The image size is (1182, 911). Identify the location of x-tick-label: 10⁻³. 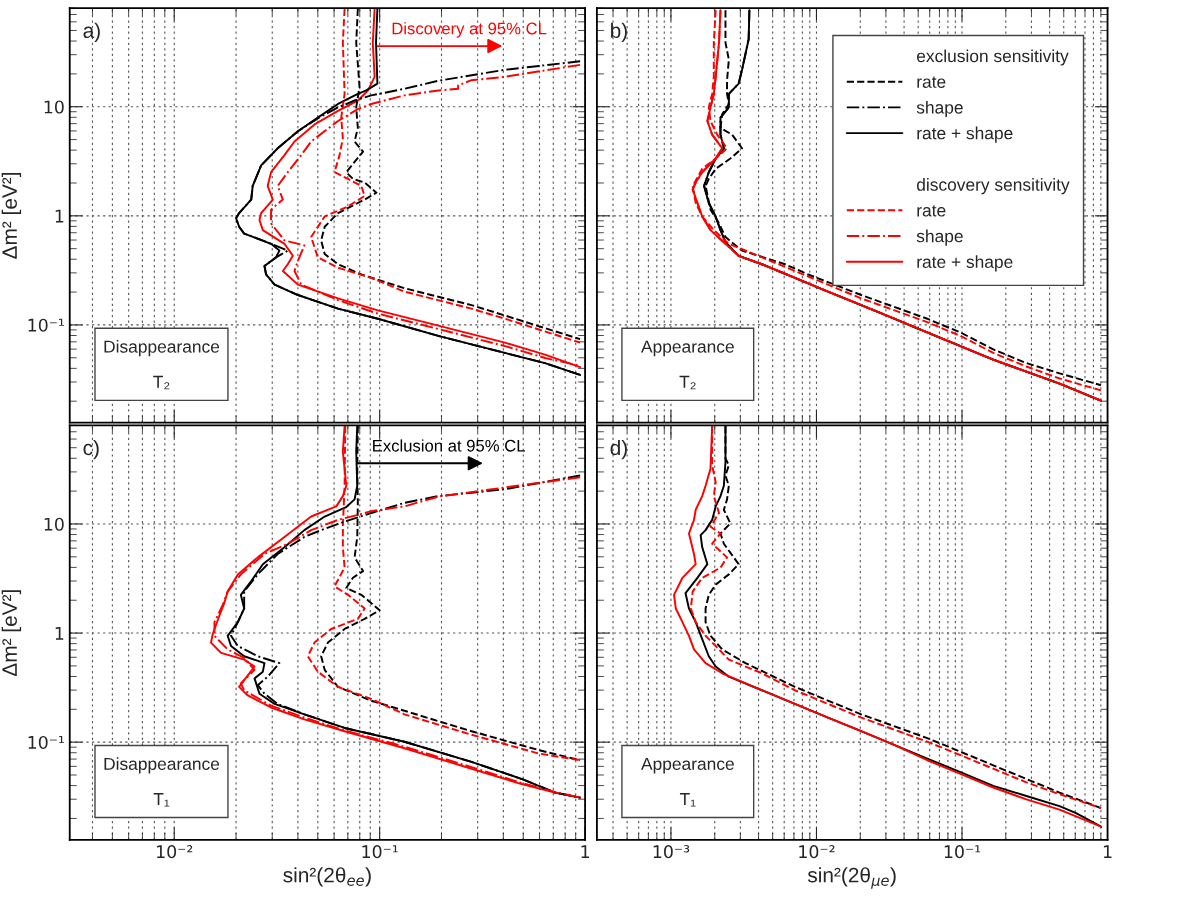
(671, 852).